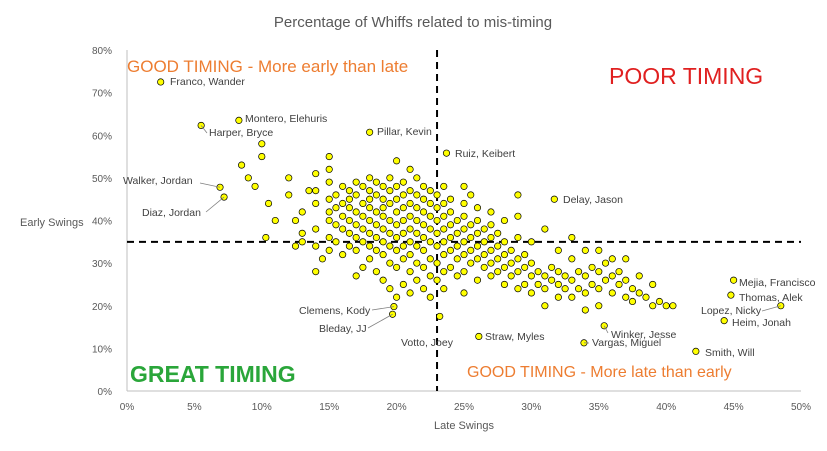 The width and height of the screenshot is (827, 451). I want to click on x-tick-label: 0%, so click(127, 407).